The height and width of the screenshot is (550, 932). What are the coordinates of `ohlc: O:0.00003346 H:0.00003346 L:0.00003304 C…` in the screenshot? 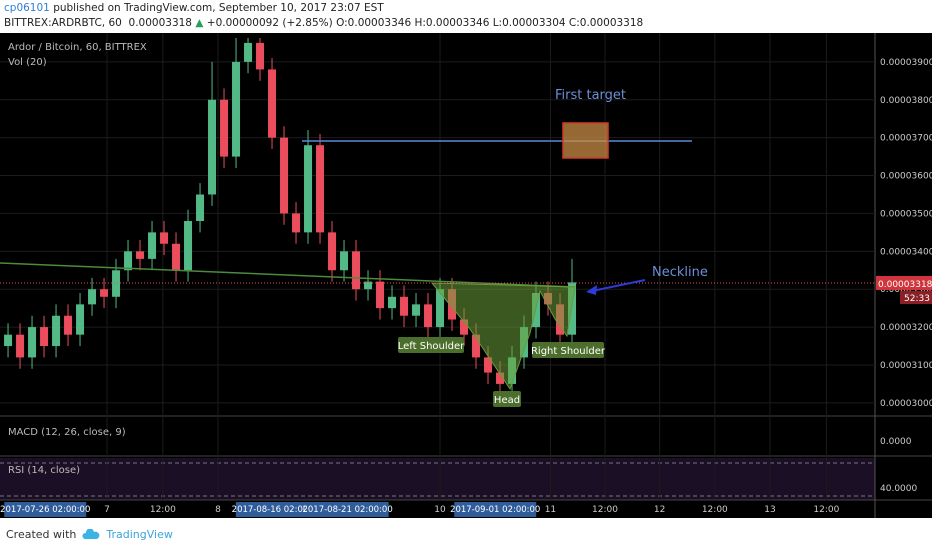 It's located at (490, 23).